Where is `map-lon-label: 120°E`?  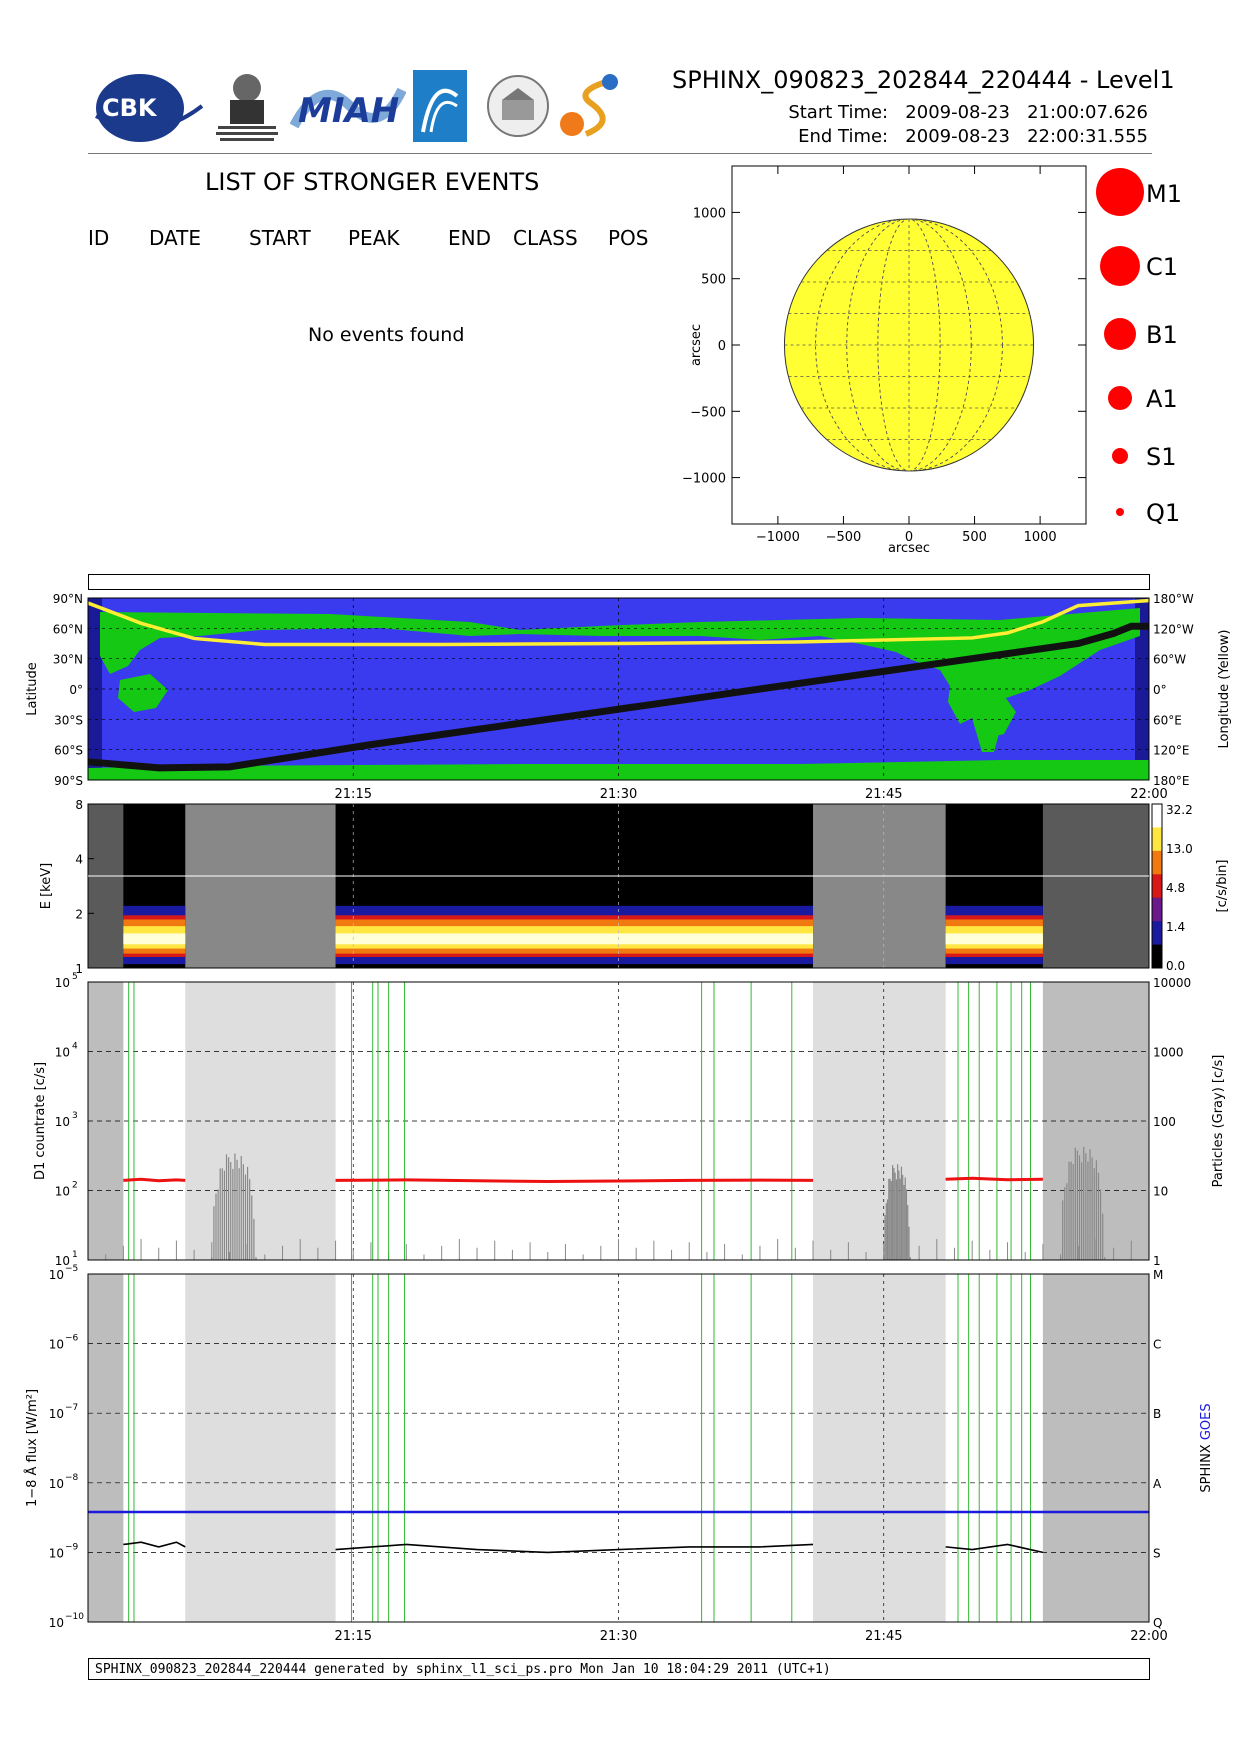
map-lon-label: 120°E is located at coordinates (1171, 751).